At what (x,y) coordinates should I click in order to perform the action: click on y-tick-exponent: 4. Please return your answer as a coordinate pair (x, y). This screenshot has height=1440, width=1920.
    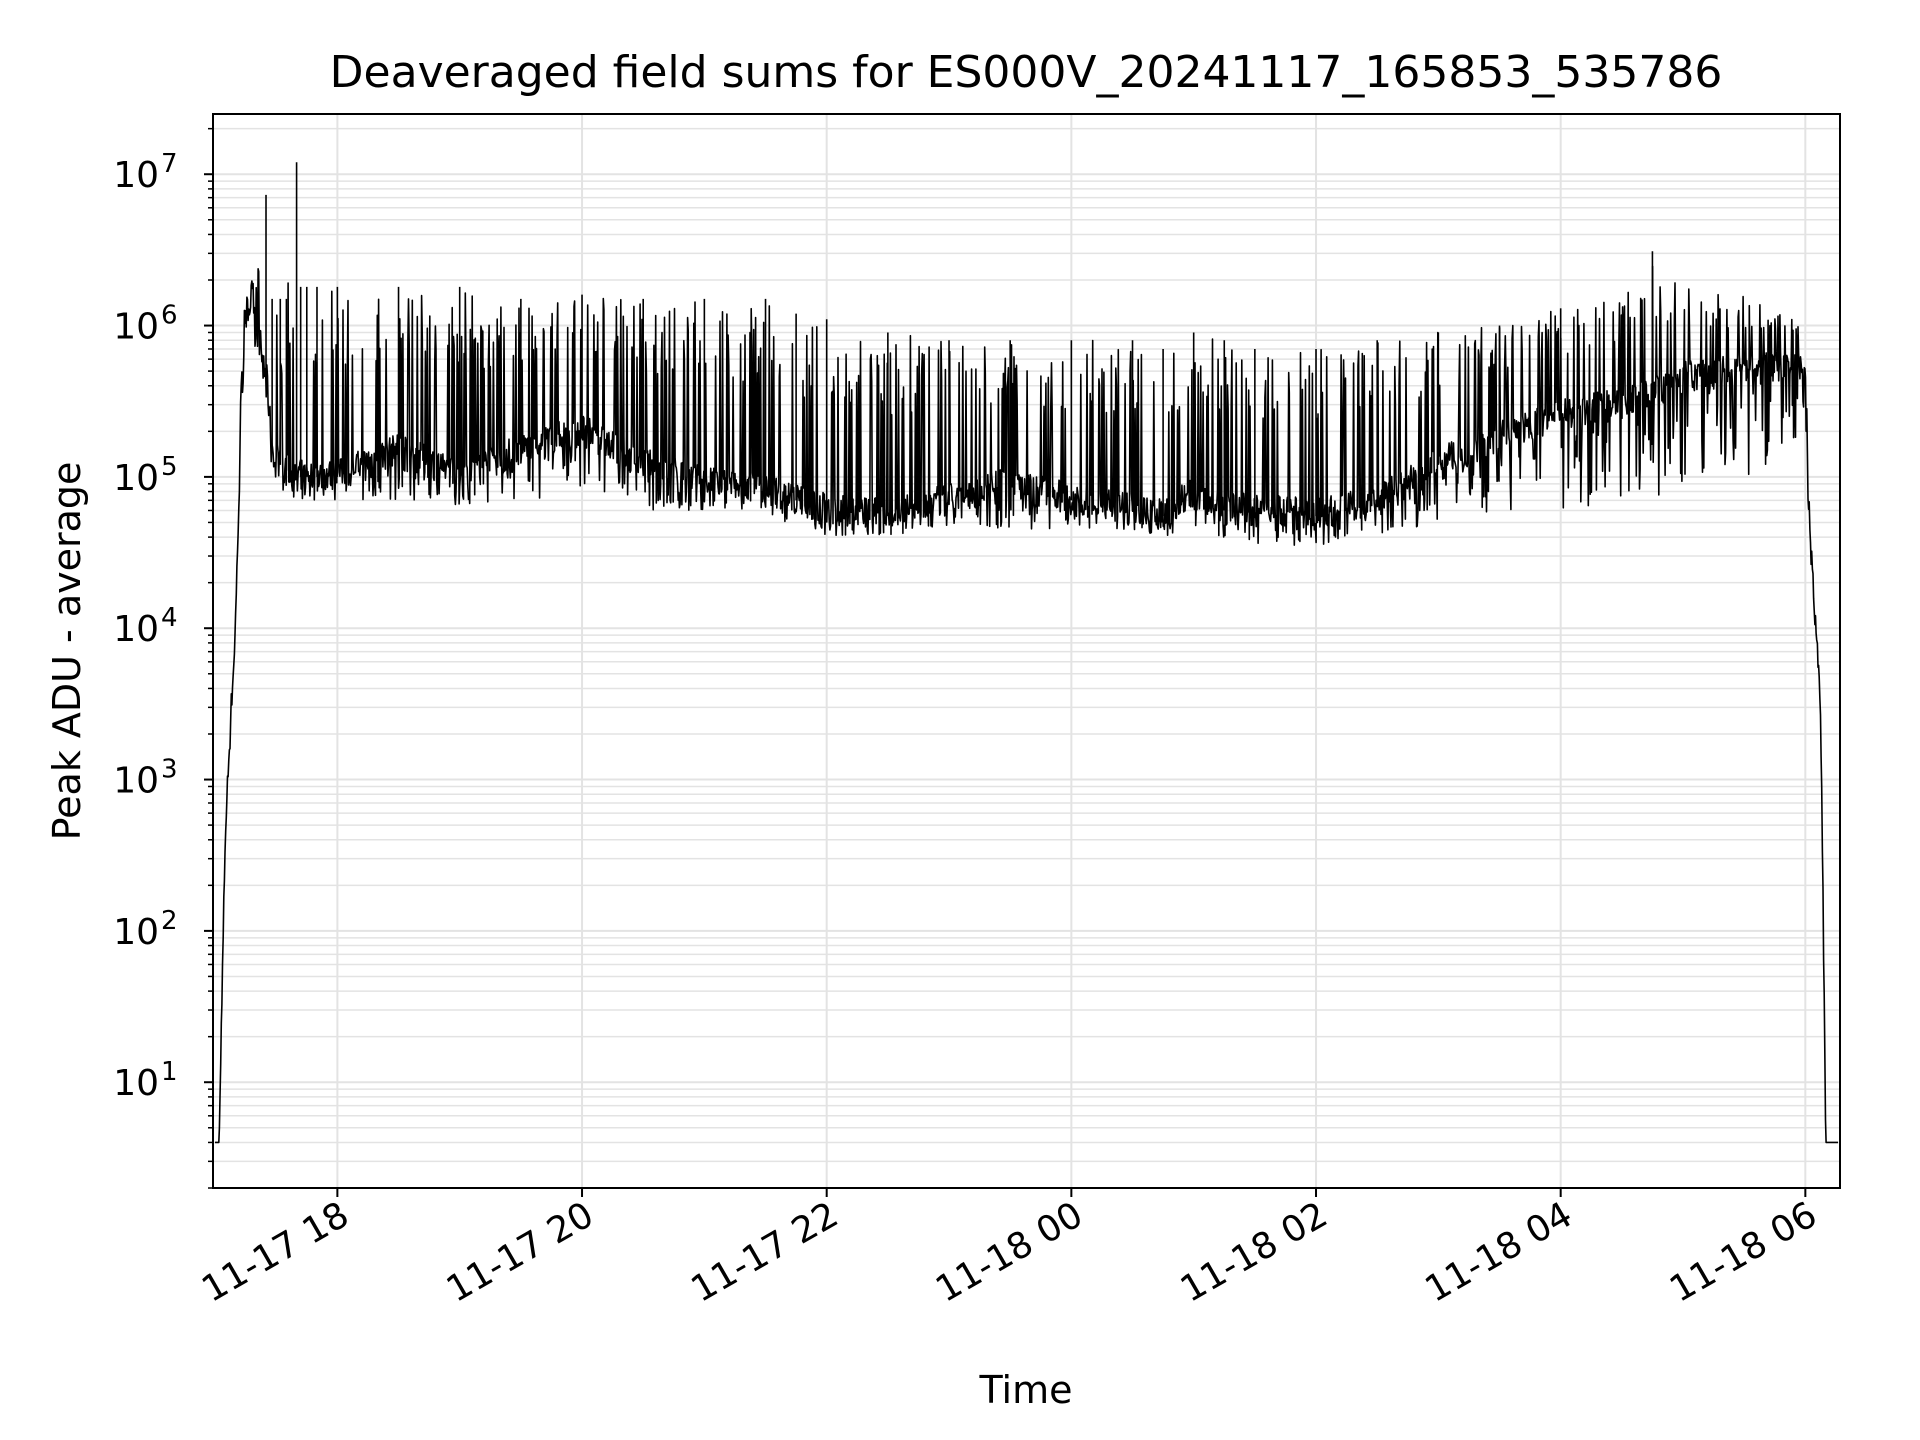
    Looking at the image, I should click on (169, 618).